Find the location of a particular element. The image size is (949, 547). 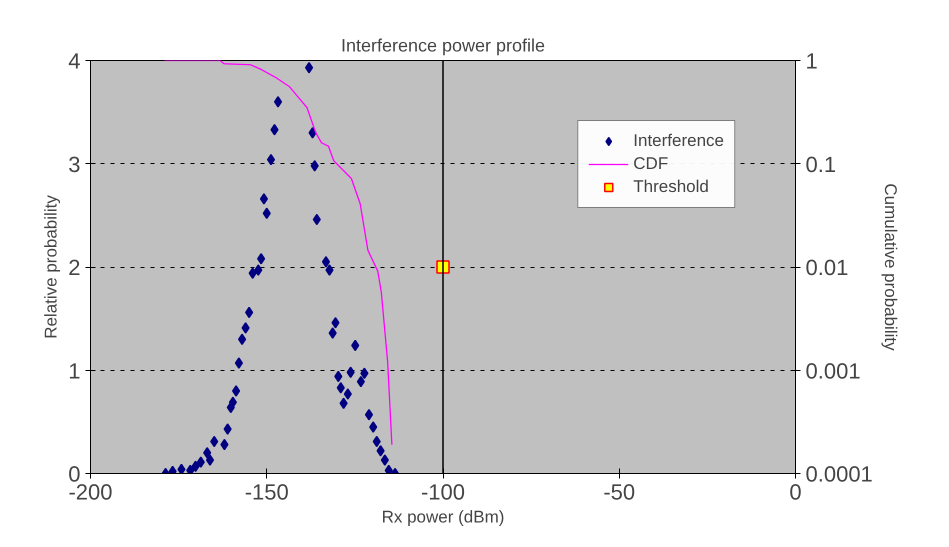

x-axis-title: Rx power (dBm) is located at coordinates (443, 517).